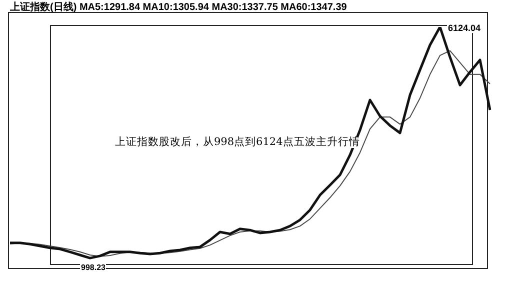  What do you see at coordinates (237, 142) in the screenshot?
I see `annotation: 上证指数股改后，从998点到6124点五波主升行情` at bounding box center [237, 142].